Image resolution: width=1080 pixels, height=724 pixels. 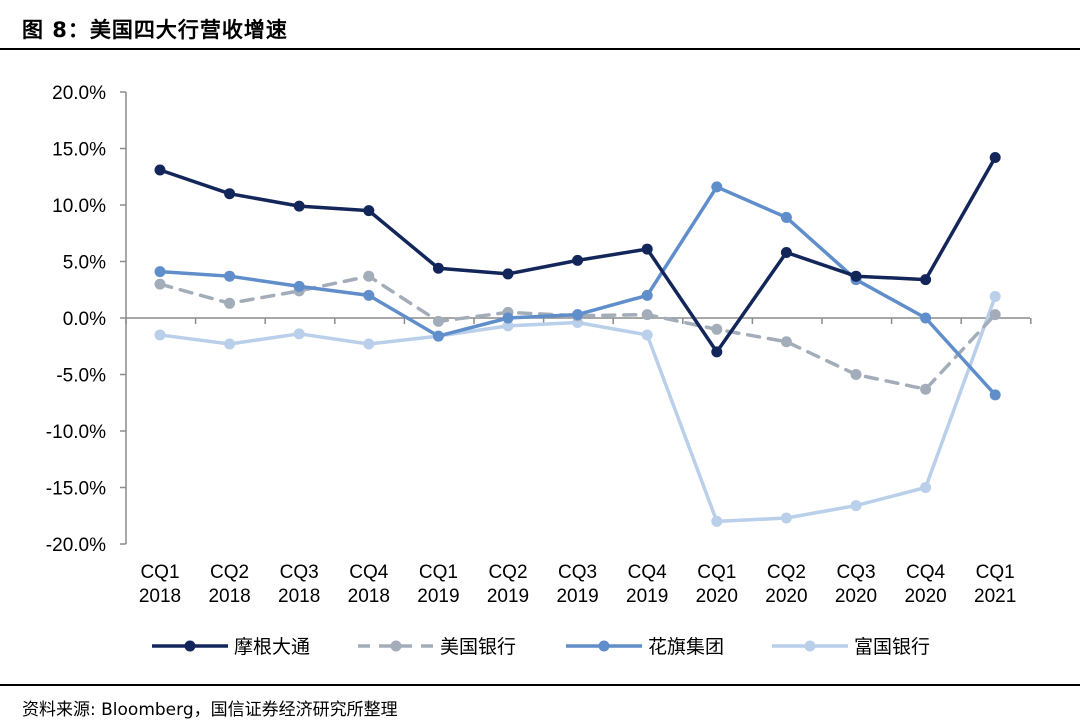 I want to click on legend-item: 美国银行, so click(x=437, y=647).